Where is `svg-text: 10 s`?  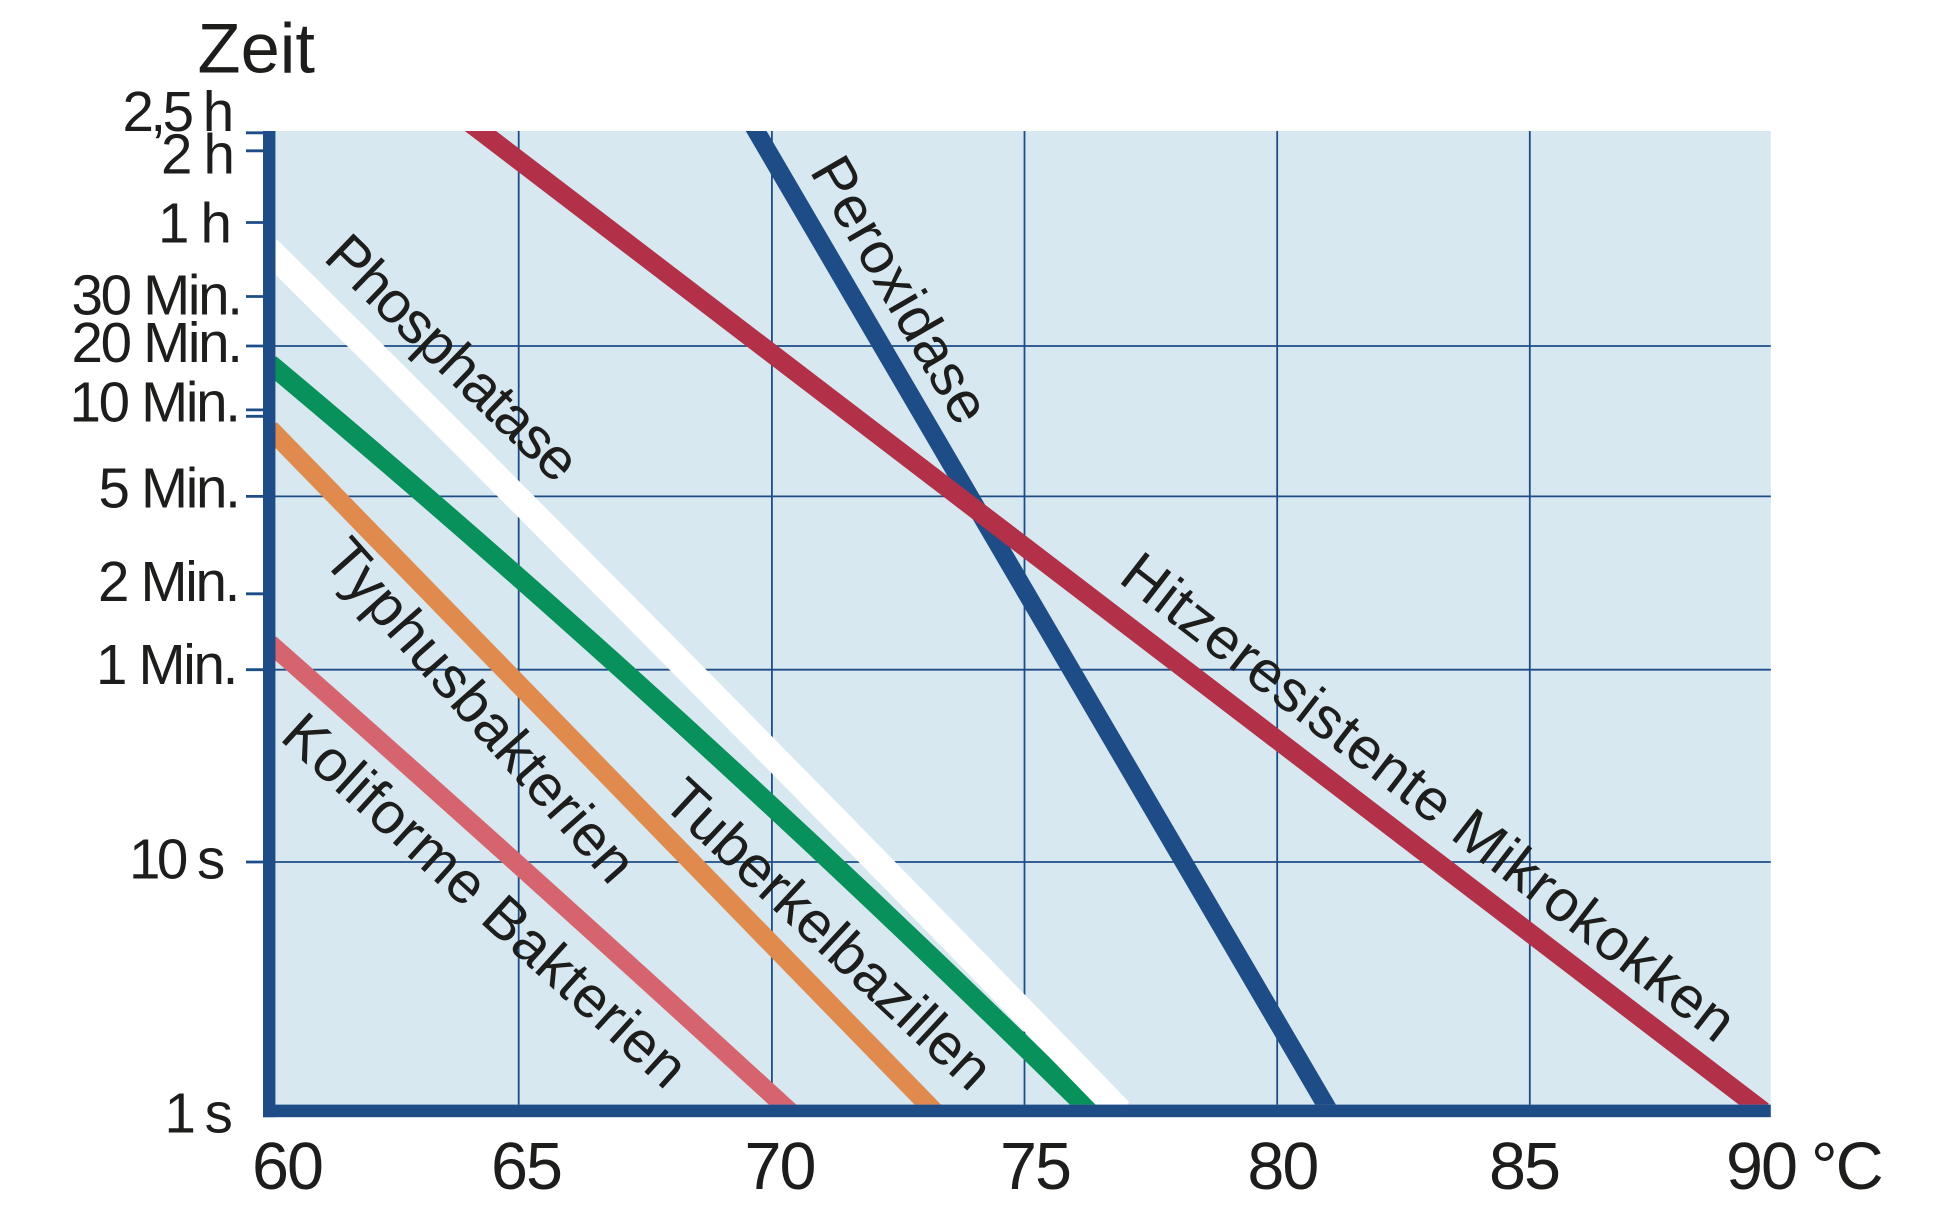
svg-text: 10 s is located at coordinates (176, 859).